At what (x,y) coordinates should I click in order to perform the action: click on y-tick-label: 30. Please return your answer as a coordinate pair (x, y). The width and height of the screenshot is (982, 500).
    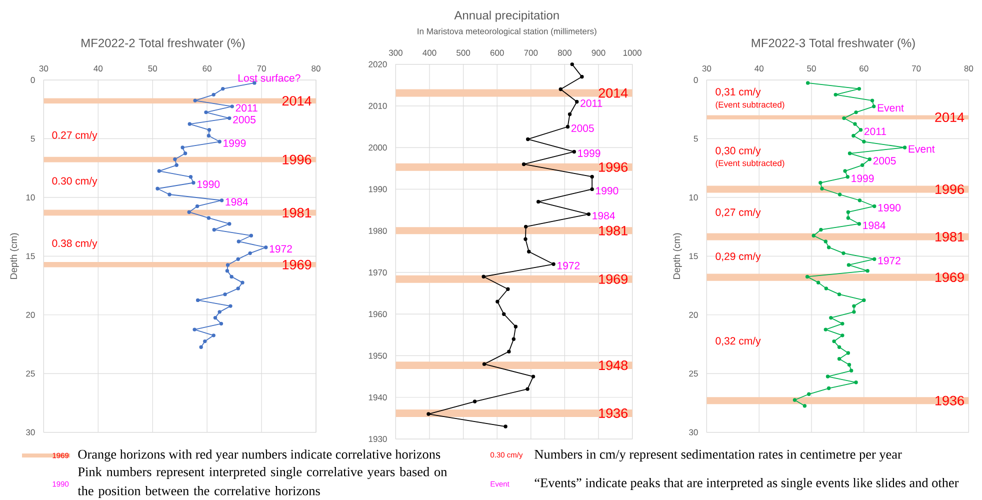
    Looking at the image, I should click on (693, 432).